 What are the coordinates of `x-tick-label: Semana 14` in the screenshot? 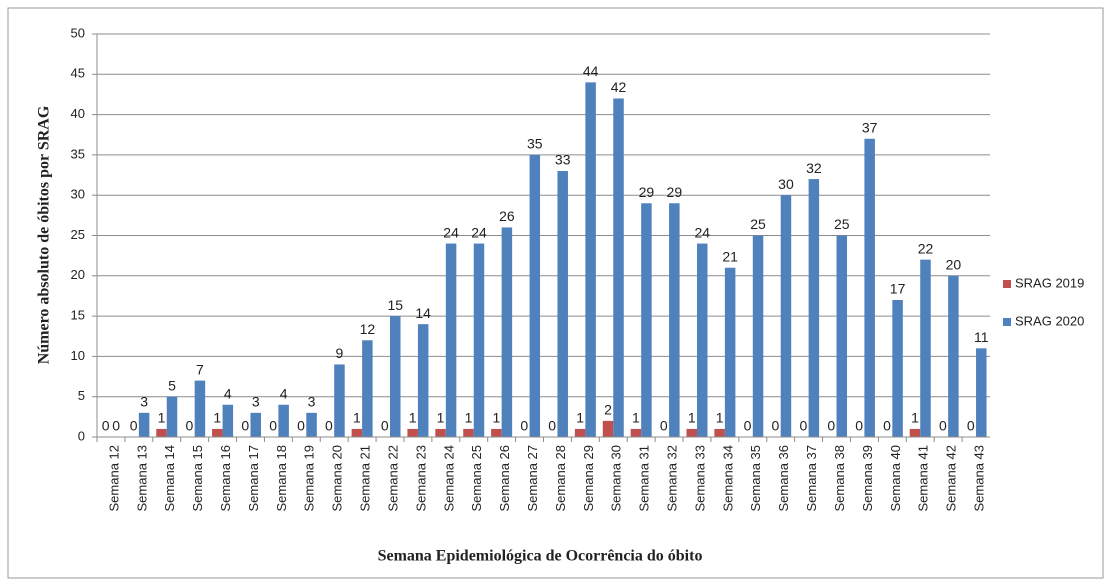 It's located at (169, 478).